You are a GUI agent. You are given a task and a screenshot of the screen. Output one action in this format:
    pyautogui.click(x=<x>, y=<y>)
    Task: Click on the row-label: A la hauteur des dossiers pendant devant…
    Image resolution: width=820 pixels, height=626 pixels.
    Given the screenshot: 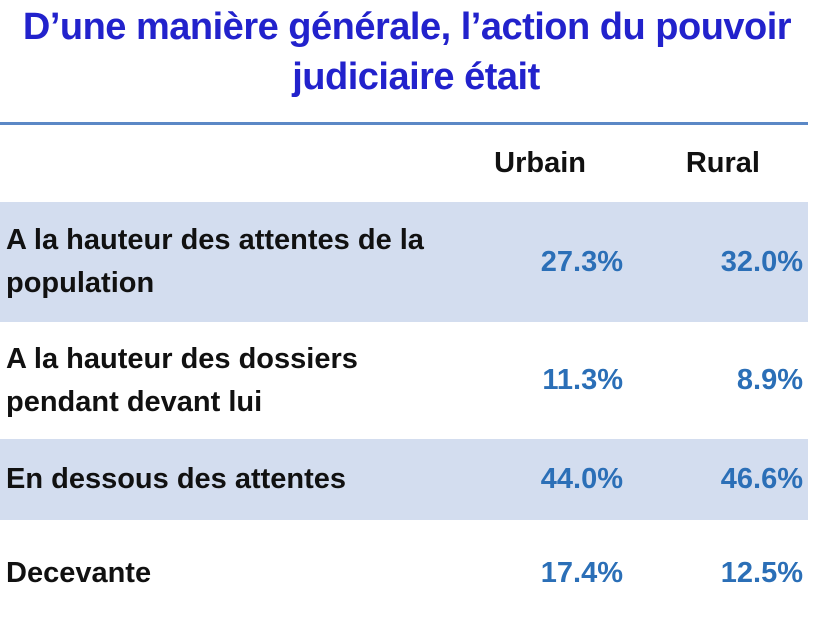 What is the action you would take?
    pyautogui.click(x=230, y=380)
    